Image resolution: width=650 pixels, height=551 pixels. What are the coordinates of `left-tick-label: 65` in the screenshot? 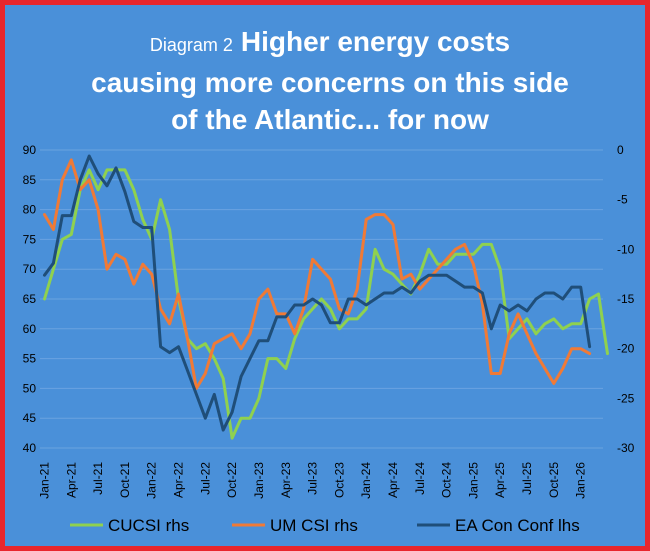 It's located at (30, 299).